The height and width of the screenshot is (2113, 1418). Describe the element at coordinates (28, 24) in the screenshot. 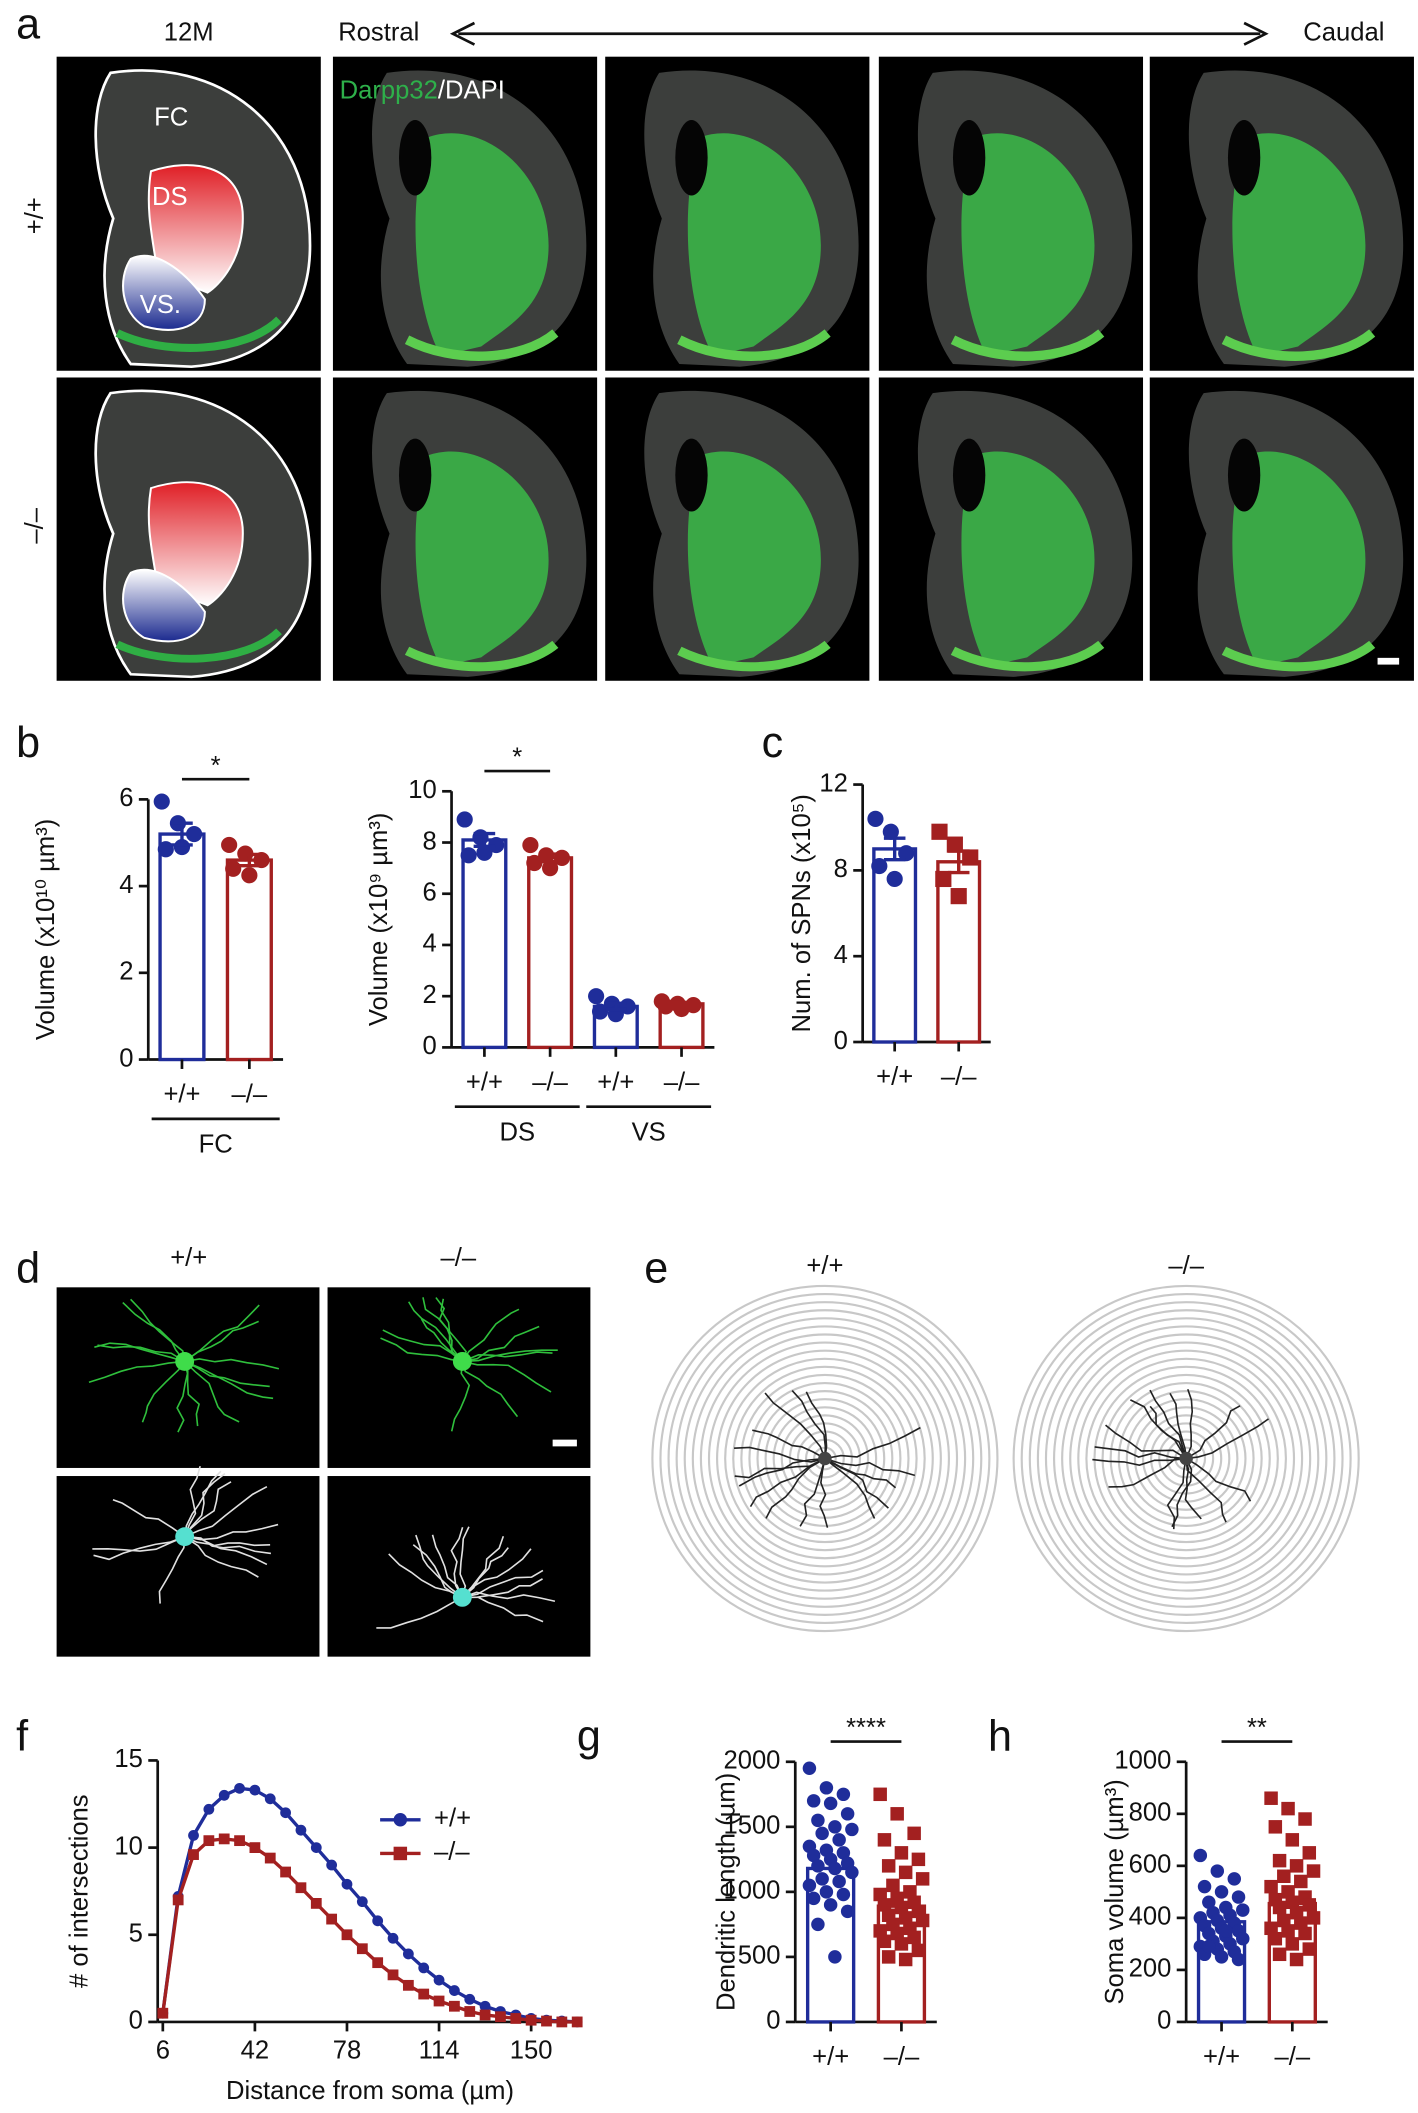

I see `panel-label: a` at that location.